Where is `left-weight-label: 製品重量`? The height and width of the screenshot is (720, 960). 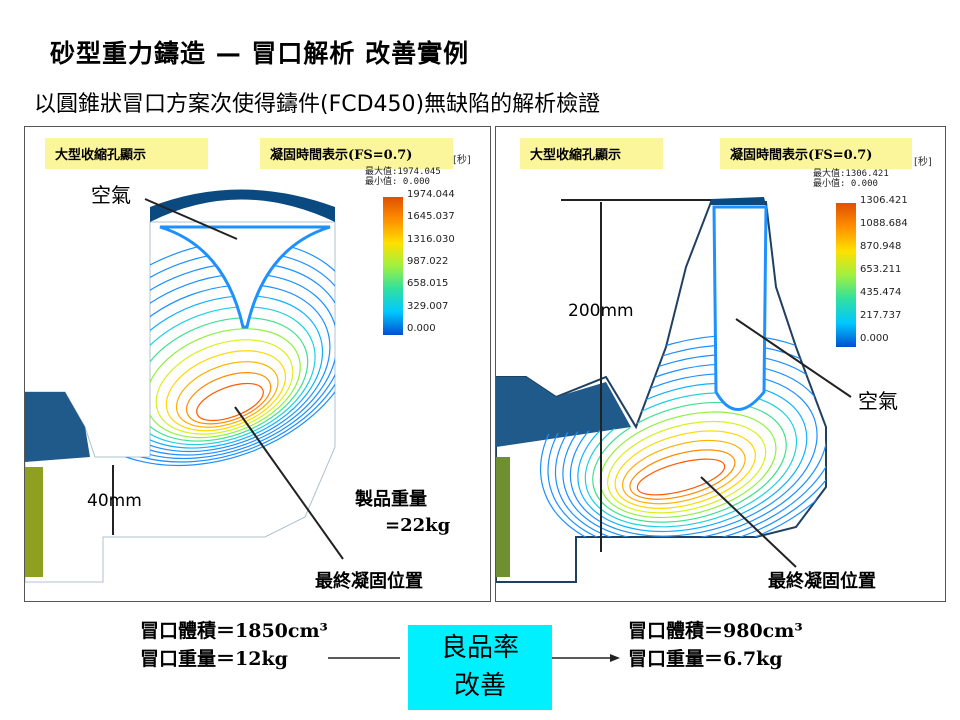 left-weight-label: 製品重量 is located at coordinates (391, 499).